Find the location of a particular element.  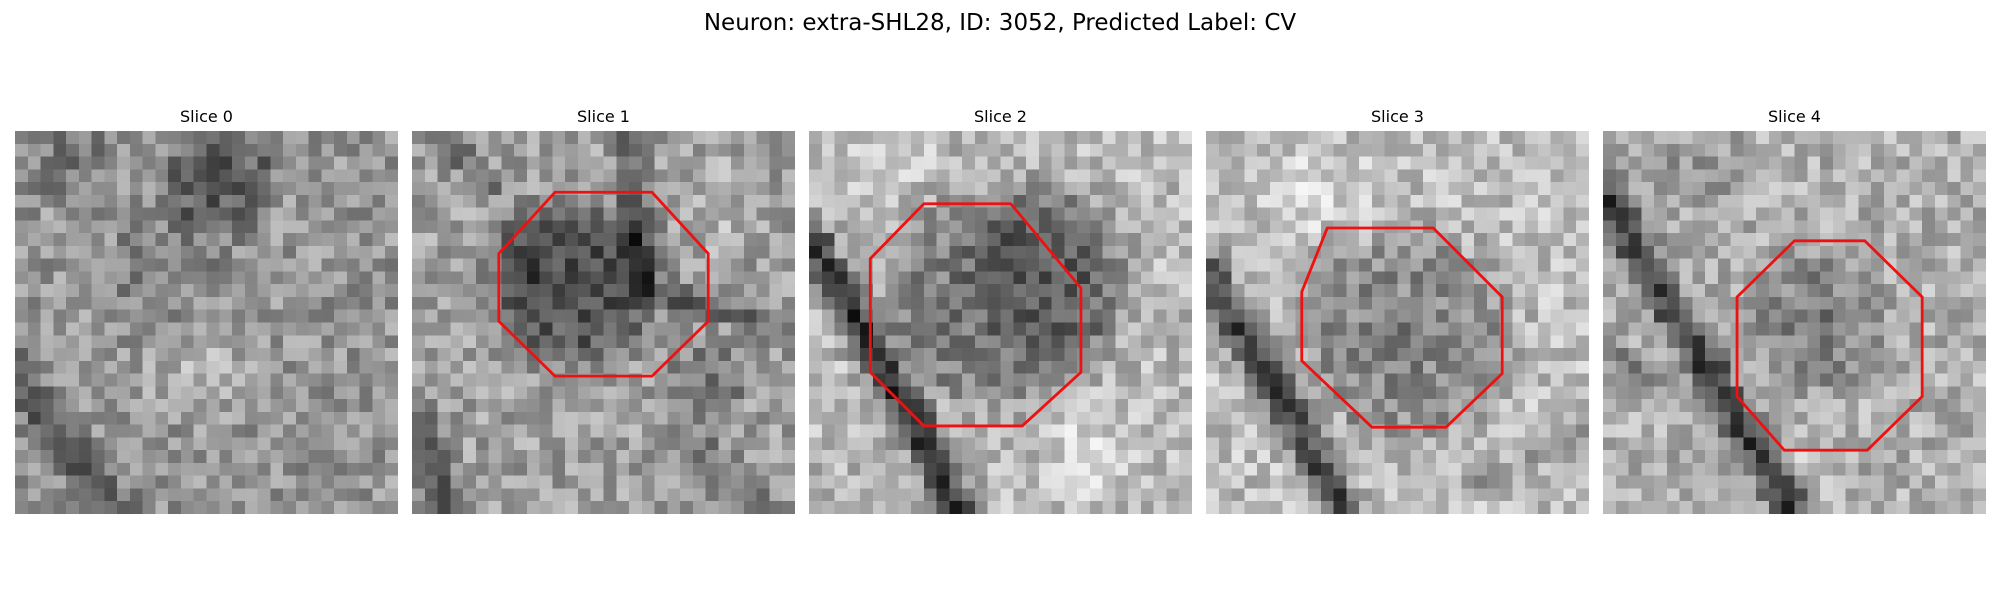

slice-panel-3: Slice 3 is located at coordinates (1397, 310).